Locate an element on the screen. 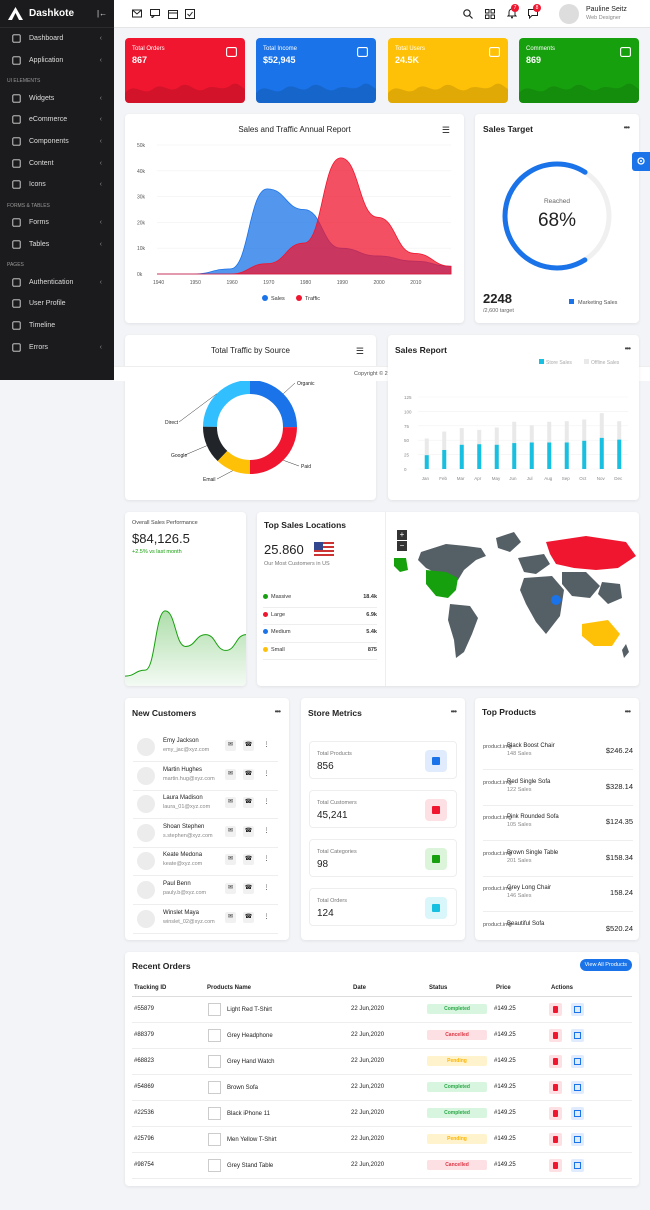 The height and width of the screenshot is (1210, 650). user-name: Pauline Seitz is located at coordinates (606, 9).